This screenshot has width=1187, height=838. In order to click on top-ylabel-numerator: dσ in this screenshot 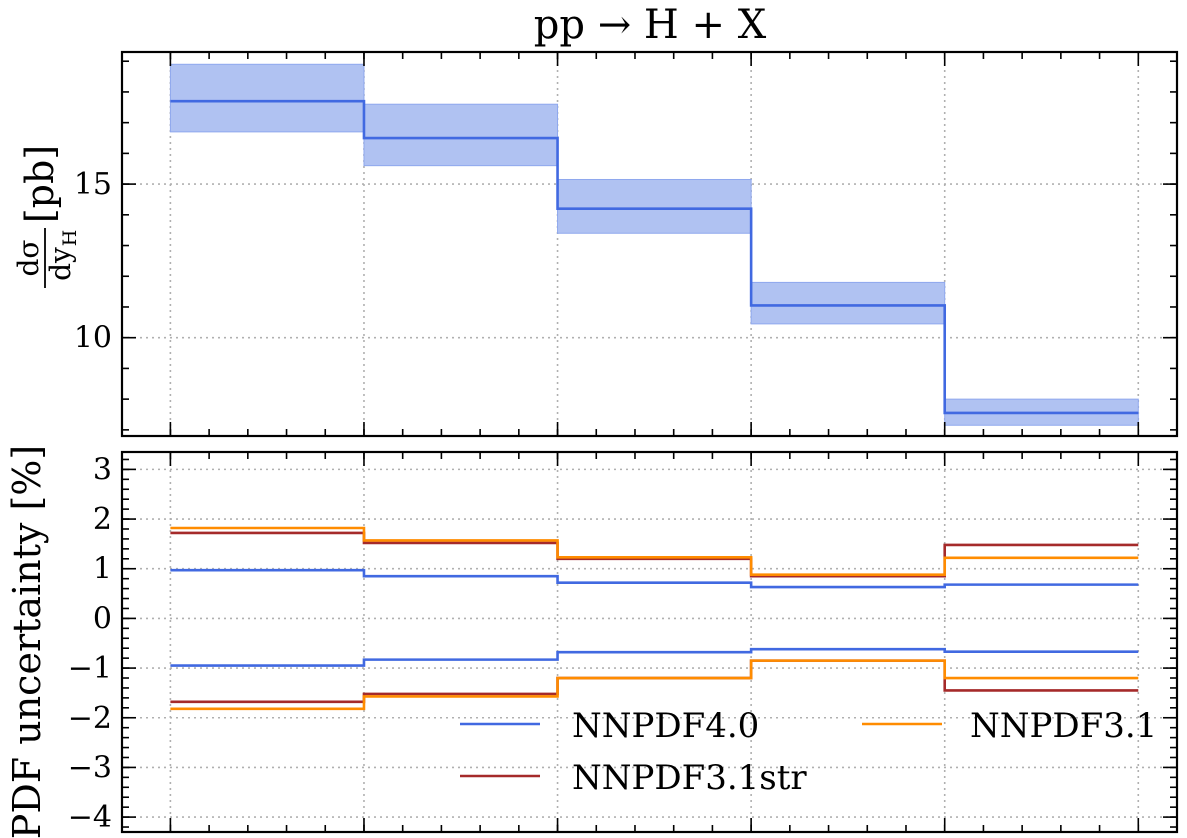, I will do `click(28, 257)`.